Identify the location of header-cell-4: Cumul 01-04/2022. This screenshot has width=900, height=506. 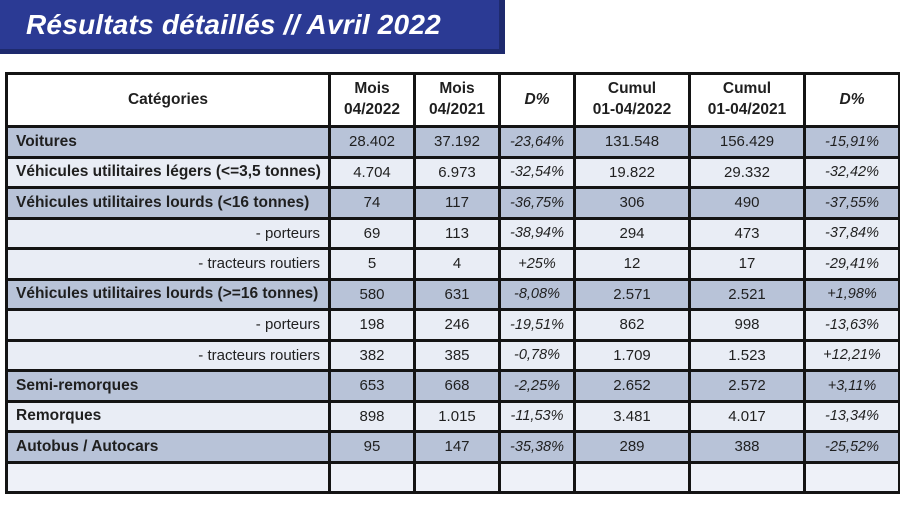
(632, 100).